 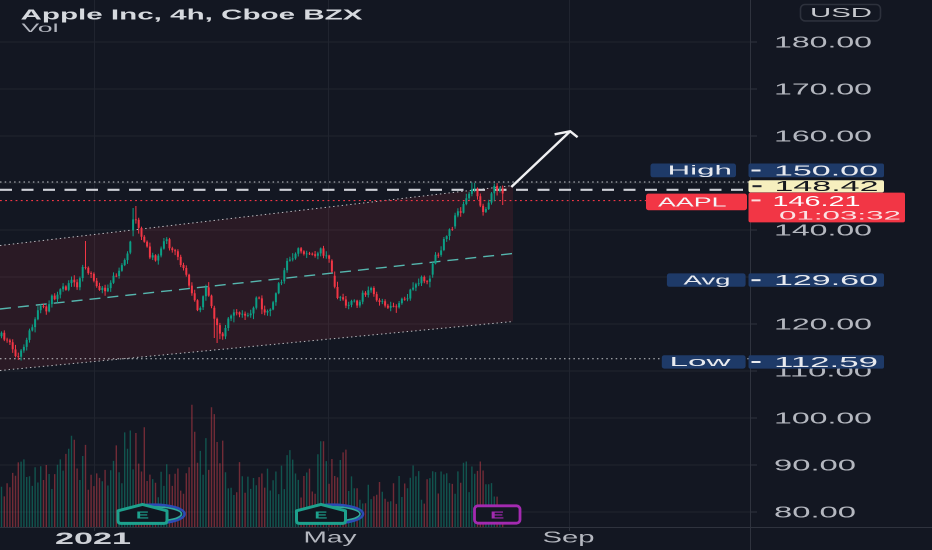 I want to click on svg-text: 120.00, so click(x=823, y=325).